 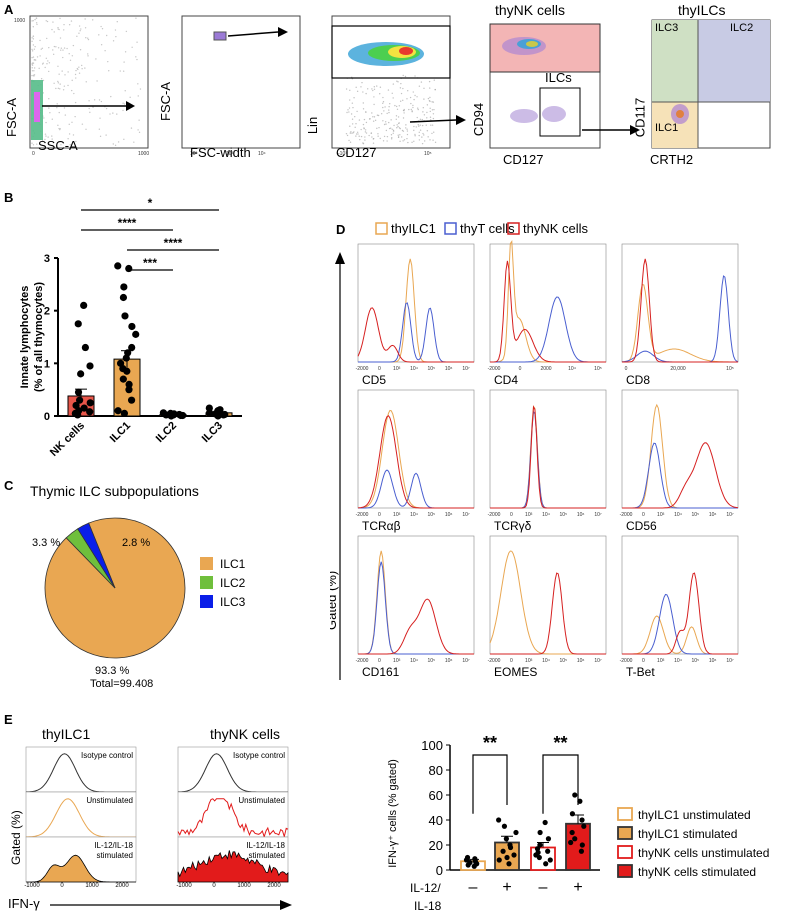 What do you see at coordinates (122, 886) in the screenshot?
I see `x-tick-label: 2000` at bounding box center [122, 886].